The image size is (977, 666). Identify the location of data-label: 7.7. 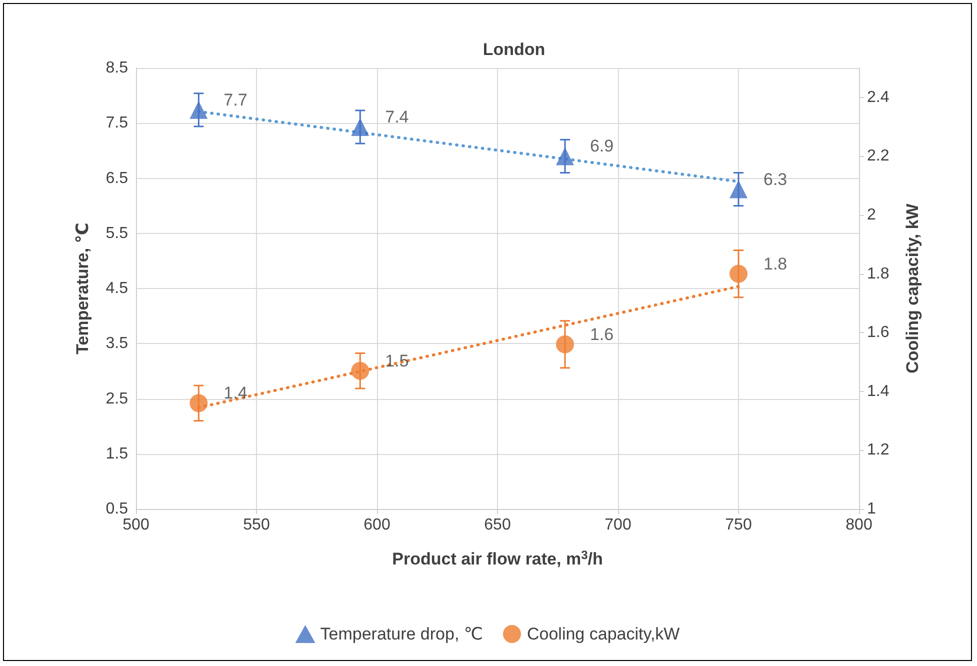
(236, 100).